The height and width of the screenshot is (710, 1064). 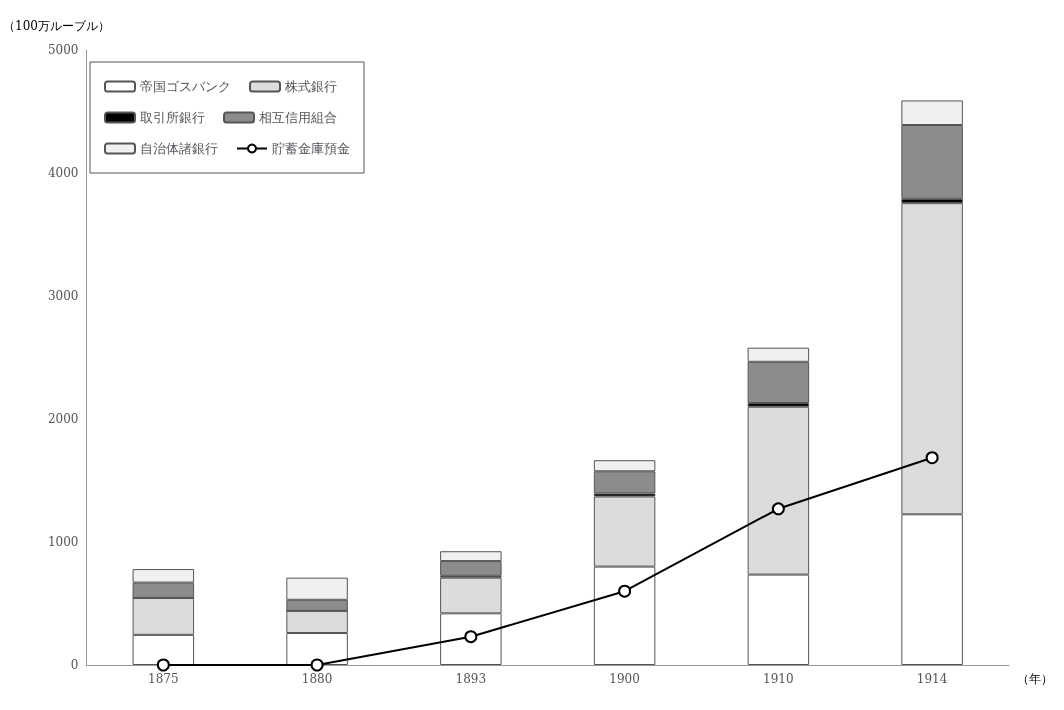 I want to click on y-tick-label: 3000, so click(x=63, y=296).